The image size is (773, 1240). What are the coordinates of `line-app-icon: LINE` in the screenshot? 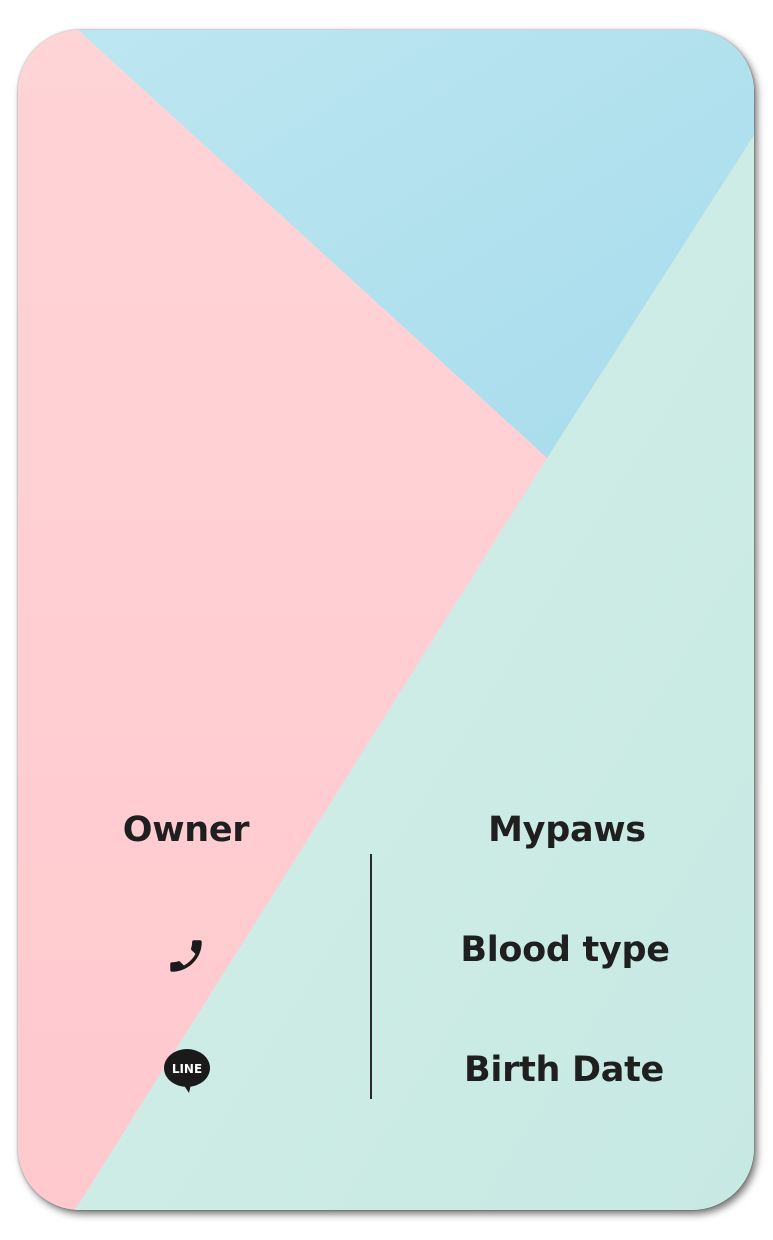 It's located at (187, 1071).